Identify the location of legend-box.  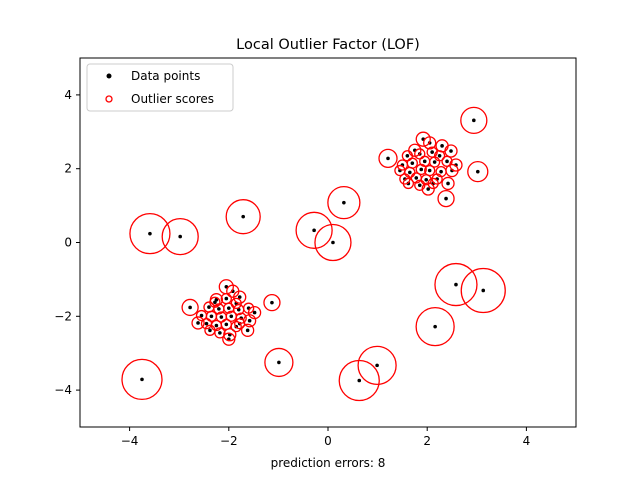
(160, 87).